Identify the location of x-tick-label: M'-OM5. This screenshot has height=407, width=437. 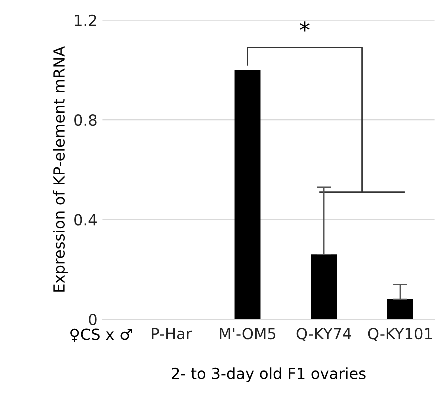
(248, 334).